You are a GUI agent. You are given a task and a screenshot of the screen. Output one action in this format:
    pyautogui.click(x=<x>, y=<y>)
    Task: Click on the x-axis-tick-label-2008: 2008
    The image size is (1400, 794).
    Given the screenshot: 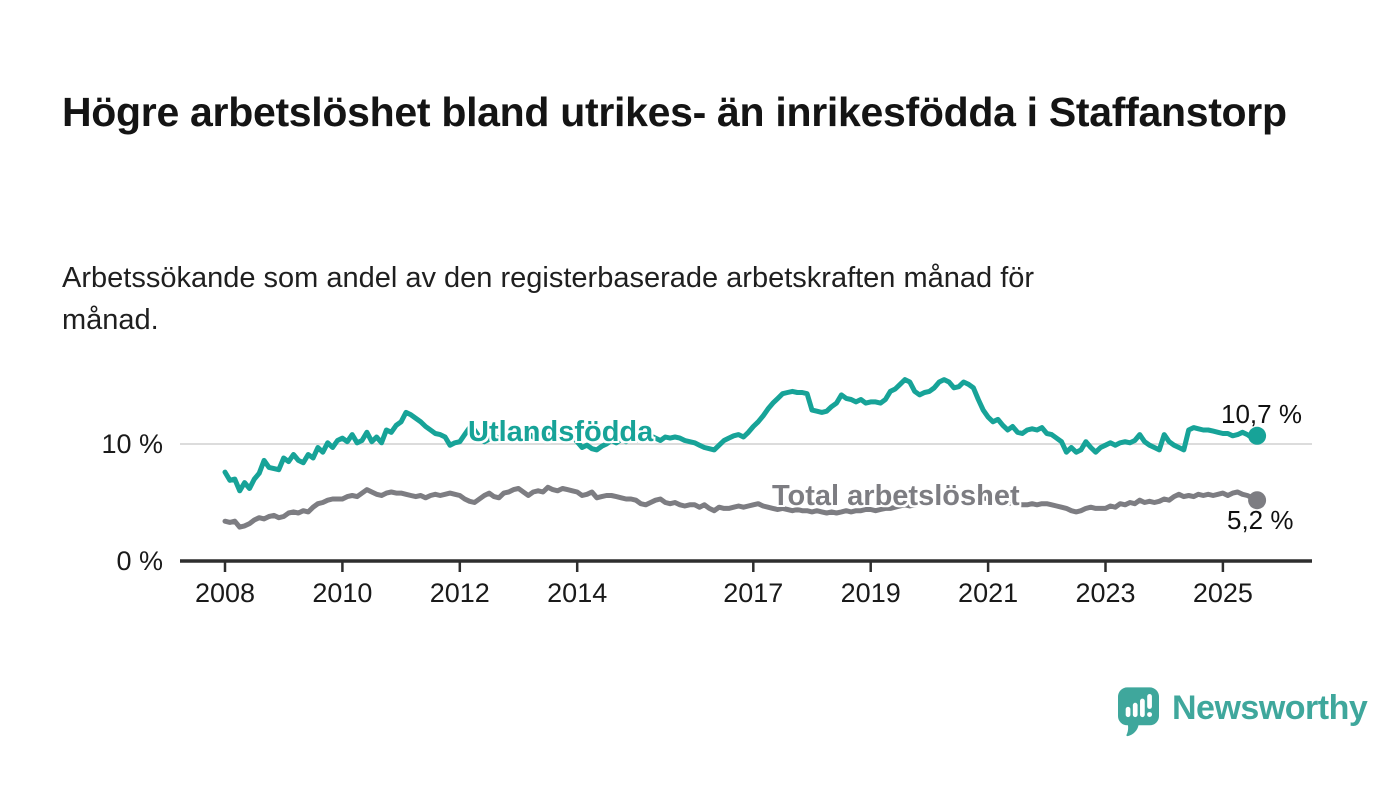 What is the action you would take?
    pyautogui.click(x=225, y=593)
    